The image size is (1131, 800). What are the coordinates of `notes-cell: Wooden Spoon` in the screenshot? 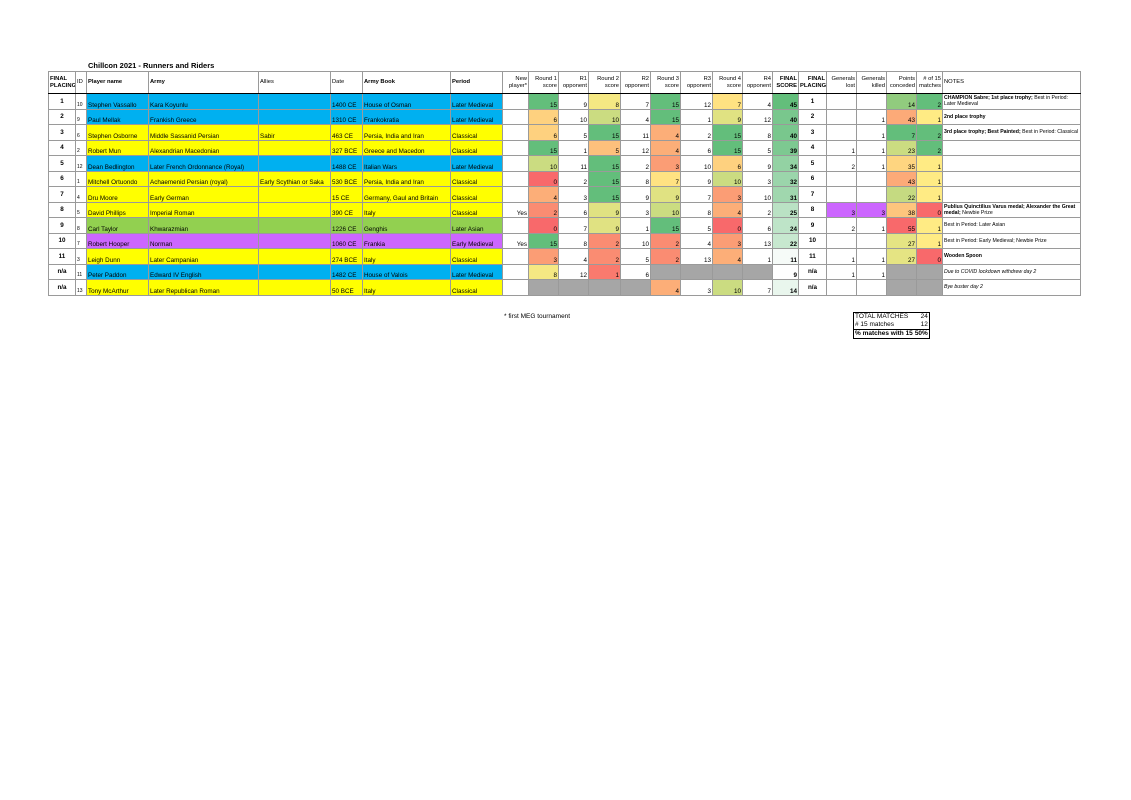 It's located at (1011, 256).